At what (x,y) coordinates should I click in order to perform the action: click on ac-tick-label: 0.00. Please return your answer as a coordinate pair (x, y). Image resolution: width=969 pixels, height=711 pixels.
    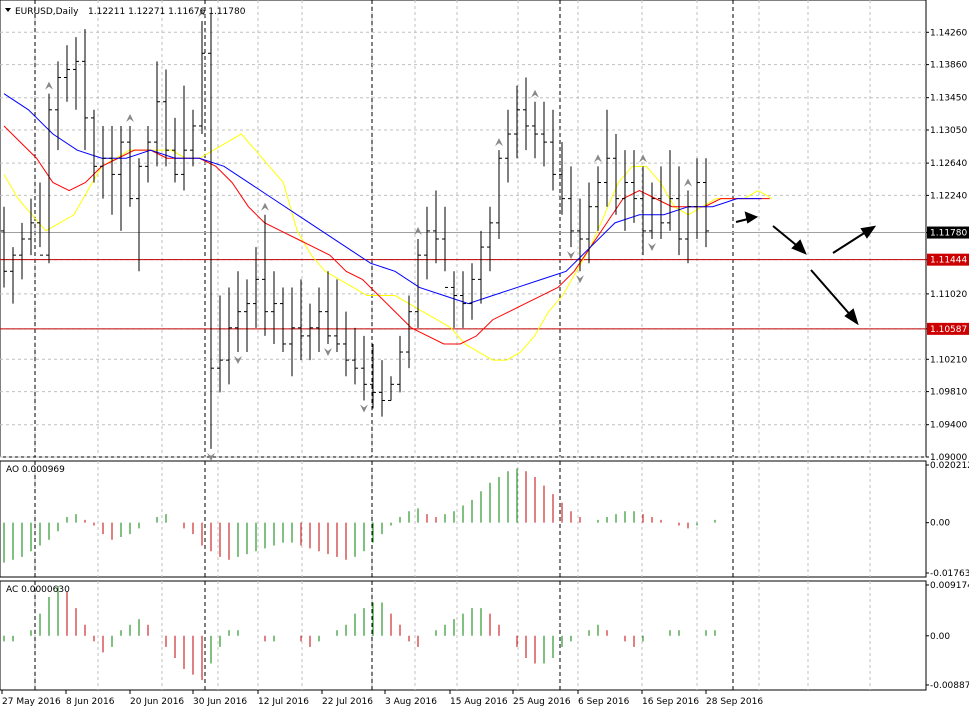
    Looking at the image, I should click on (940, 637).